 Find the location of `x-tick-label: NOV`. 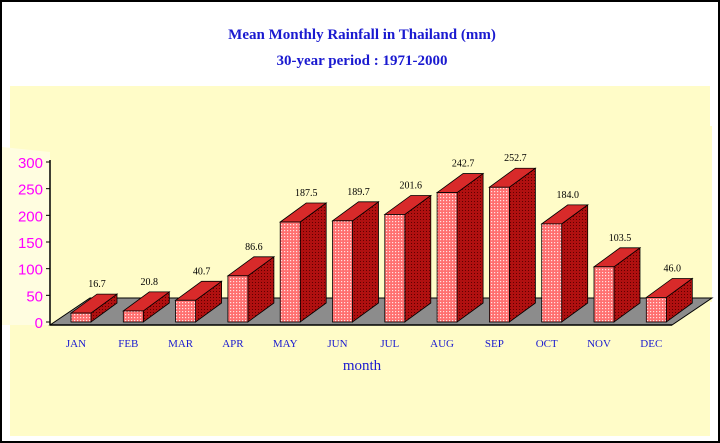

x-tick-label: NOV is located at coordinates (599, 344).